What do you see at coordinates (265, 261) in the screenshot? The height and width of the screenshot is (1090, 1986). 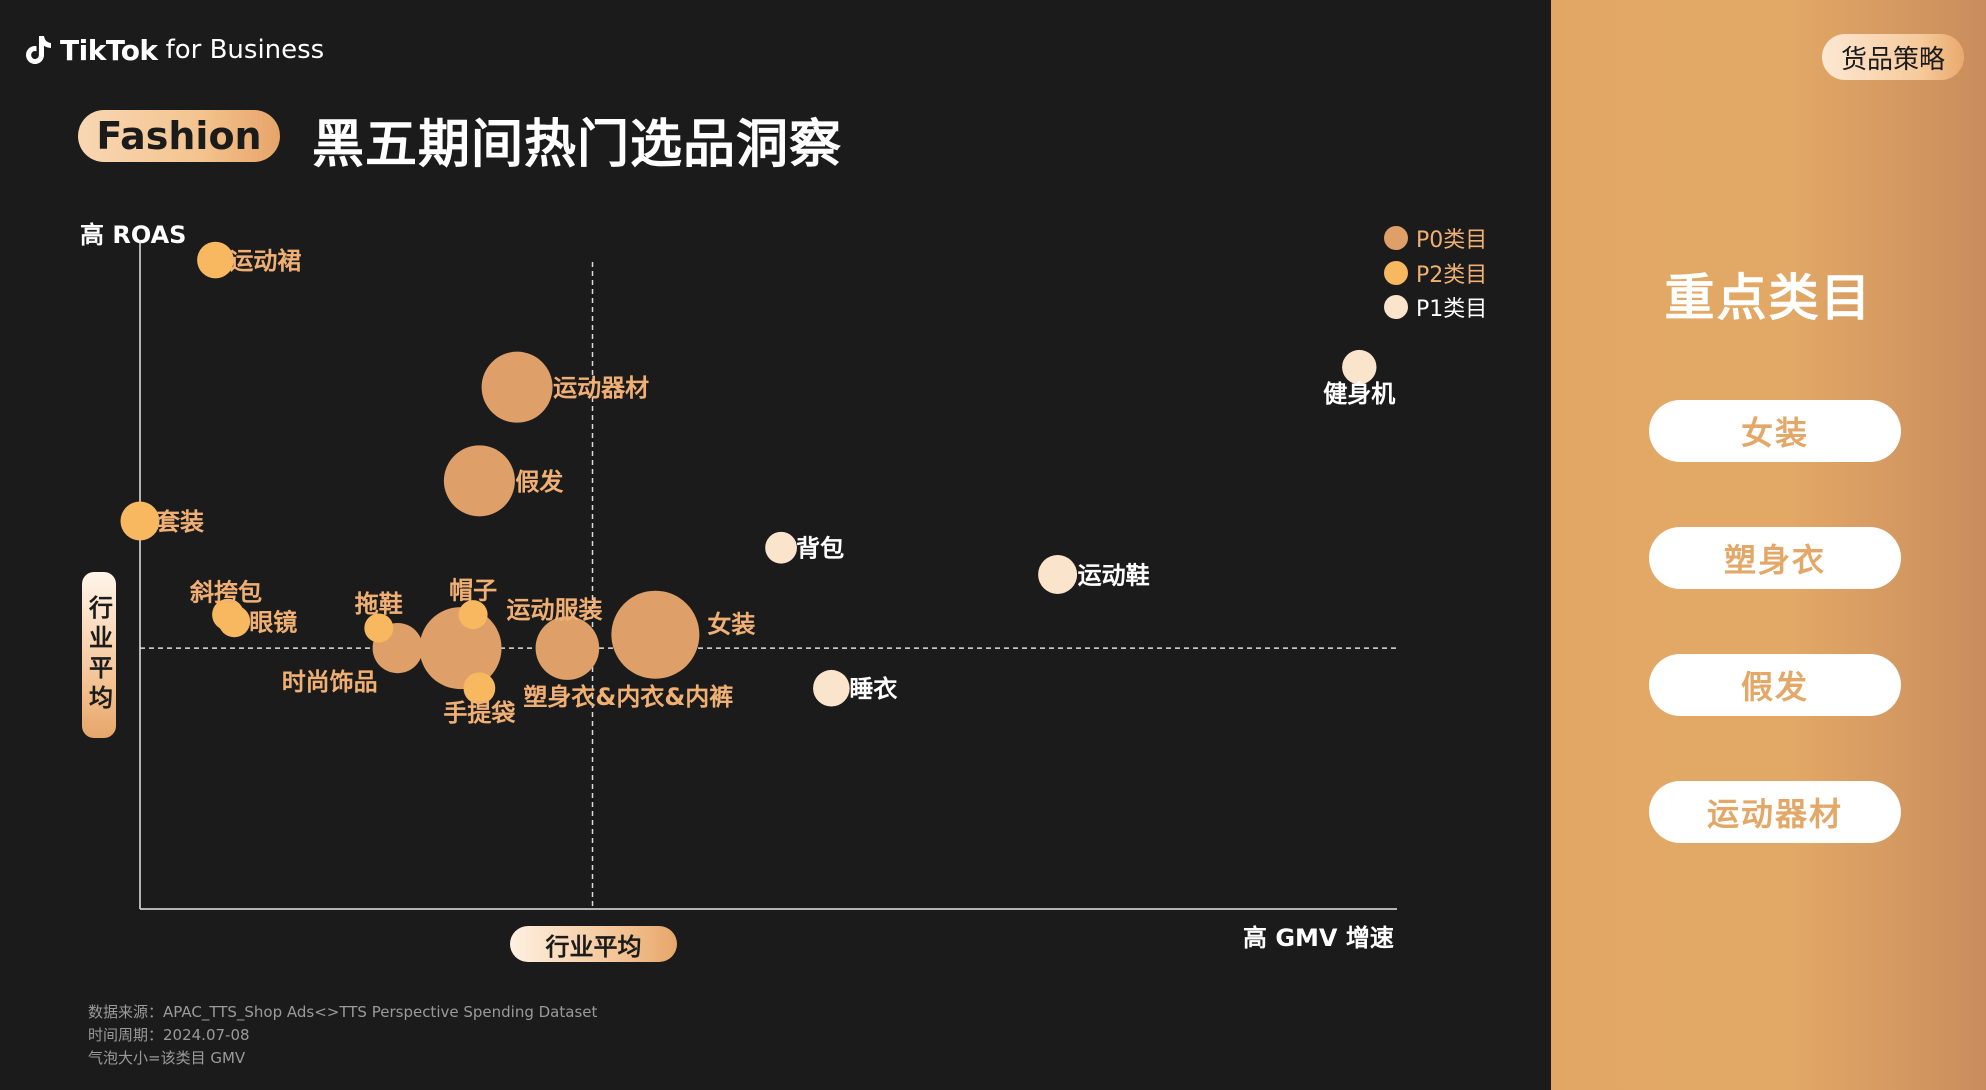 I see `bubble-label-0: 运动裙` at bounding box center [265, 261].